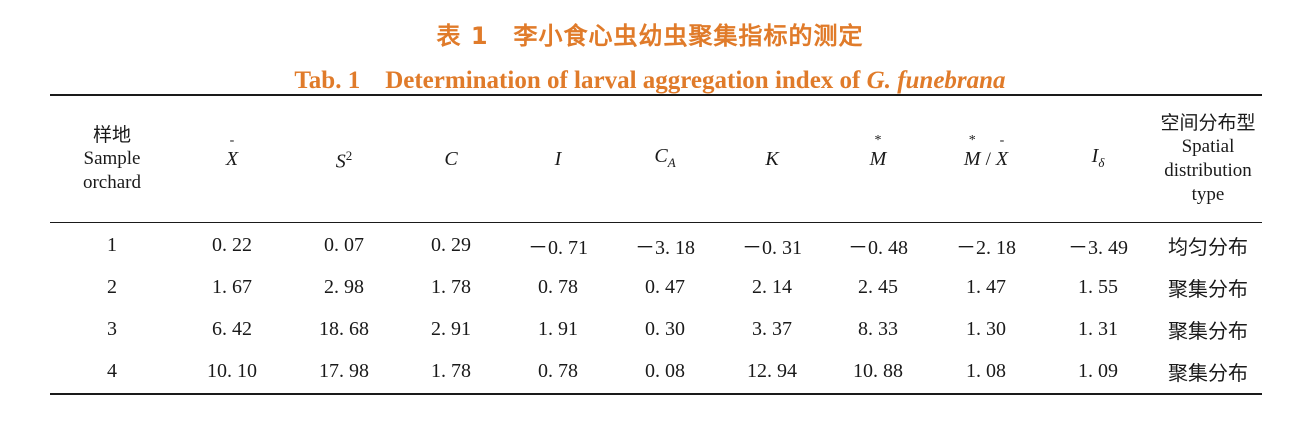 The image size is (1300, 421). I want to click on symbol-ca: CA, so click(664, 159).